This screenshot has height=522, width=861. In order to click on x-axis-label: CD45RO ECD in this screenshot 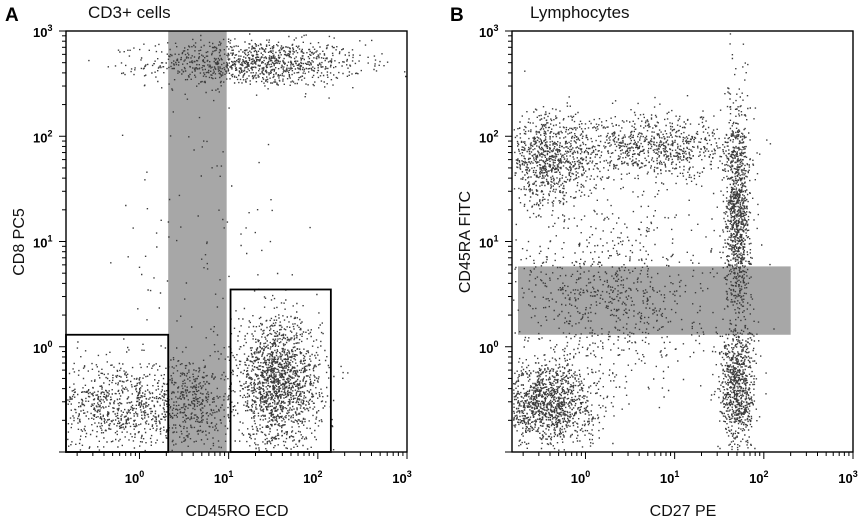, I will do `click(236, 511)`.